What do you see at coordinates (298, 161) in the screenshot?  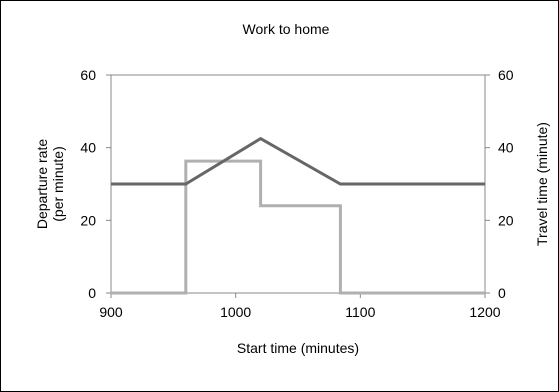 I see `travel-time-line` at bounding box center [298, 161].